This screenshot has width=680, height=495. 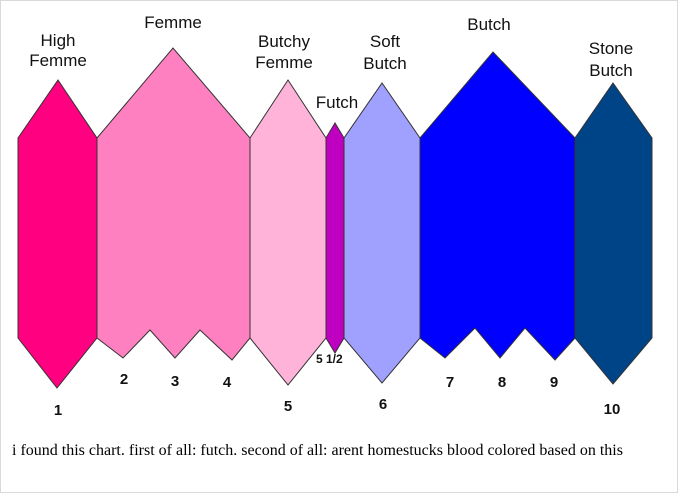 I want to click on label-butchy-femme-line1: Butchy, so click(x=284, y=41).